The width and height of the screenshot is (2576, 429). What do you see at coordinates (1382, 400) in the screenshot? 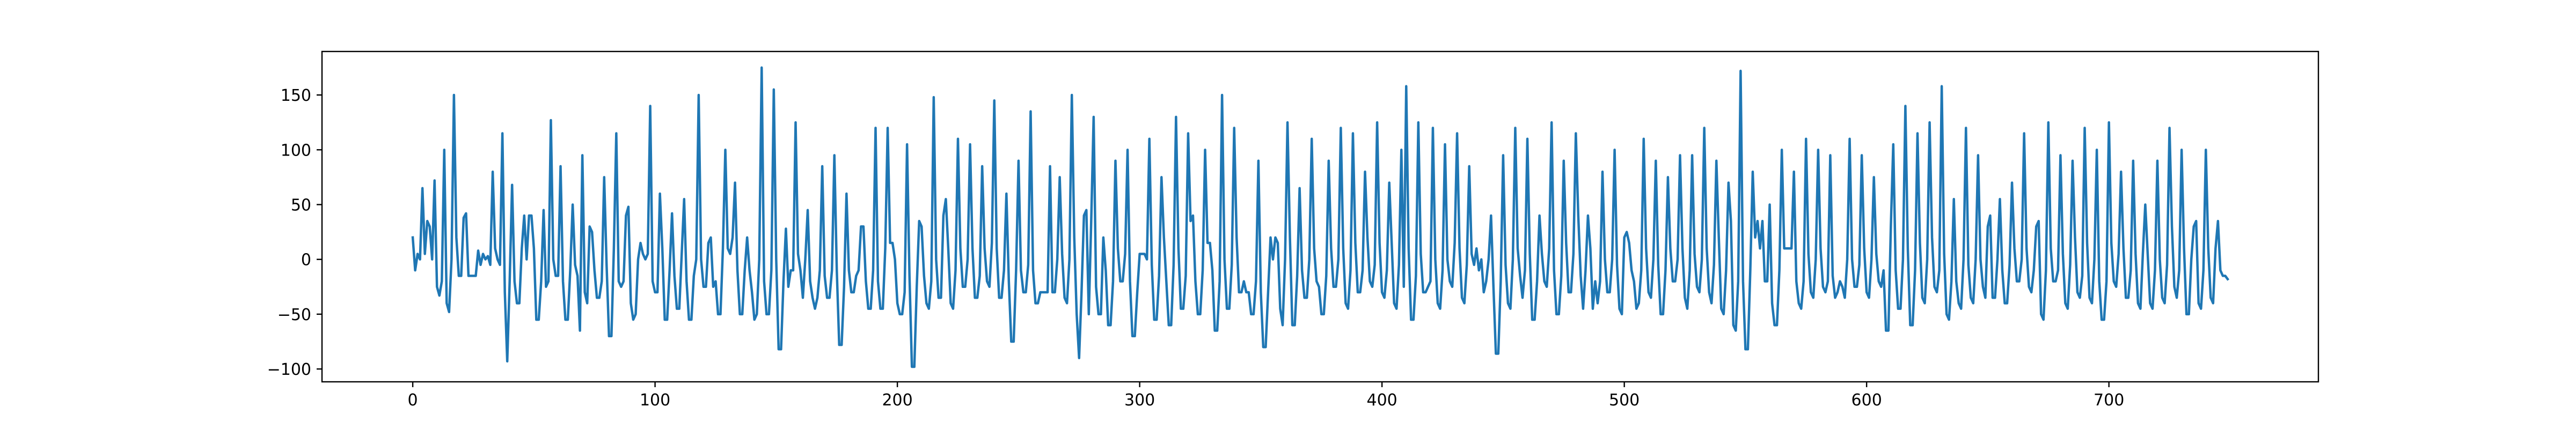
I see `x-tick-label: 400` at bounding box center [1382, 400].